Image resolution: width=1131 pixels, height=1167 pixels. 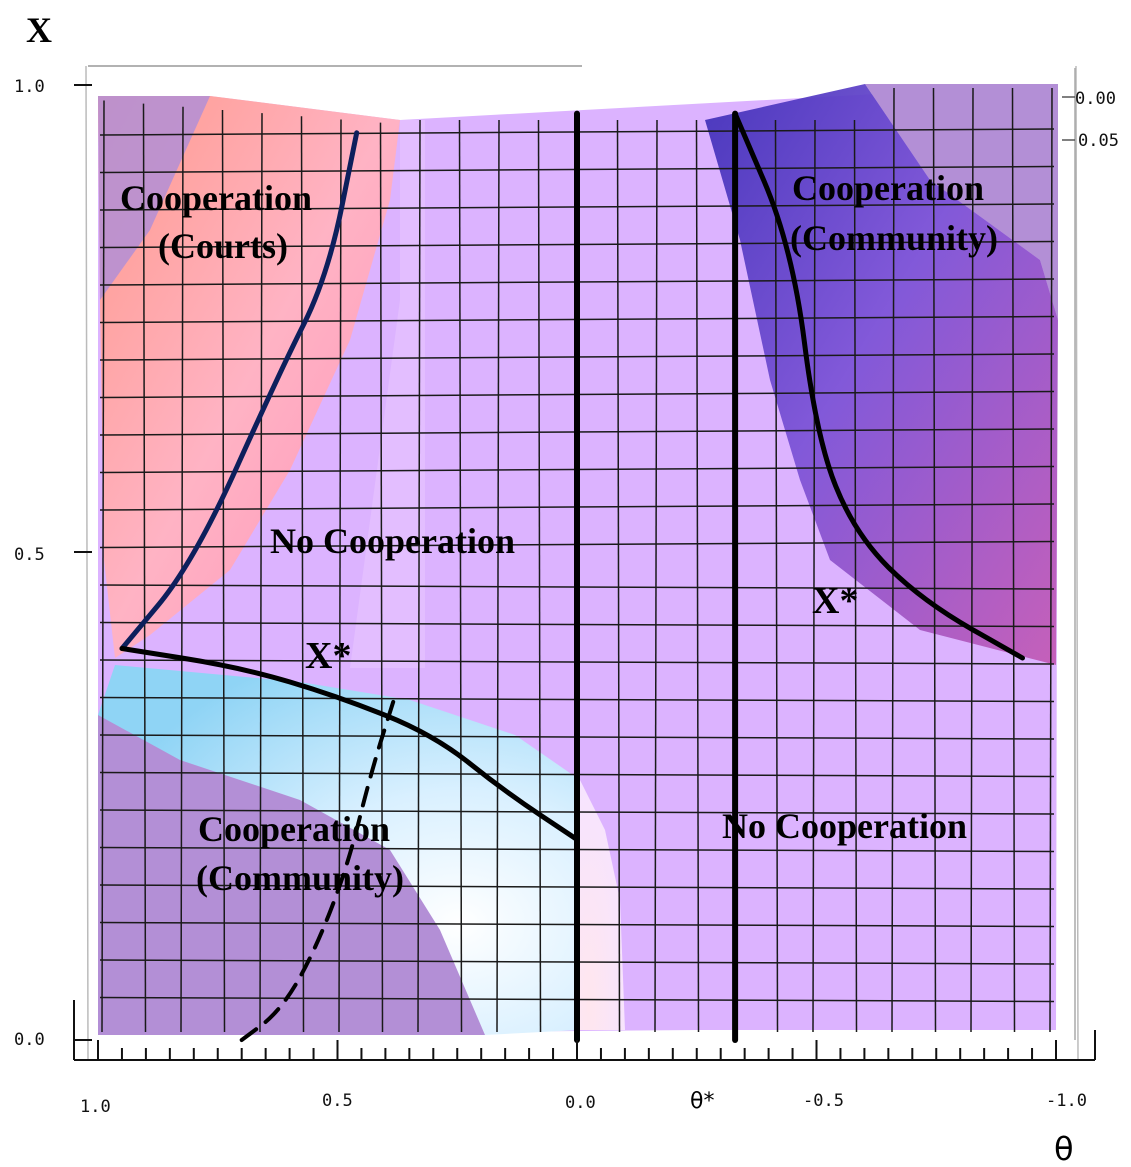 What do you see at coordinates (95, 1107) in the screenshot?
I see `x-tick-label: 1.0` at bounding box center [95, 1107].